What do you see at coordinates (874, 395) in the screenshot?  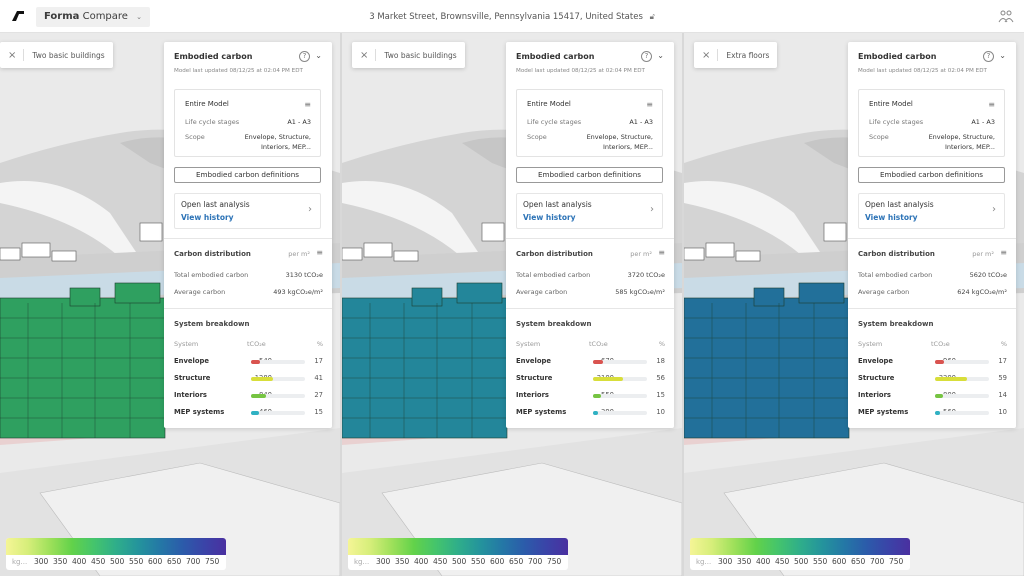 I see `system-name: Interiors` at bounding box center [874, 395].